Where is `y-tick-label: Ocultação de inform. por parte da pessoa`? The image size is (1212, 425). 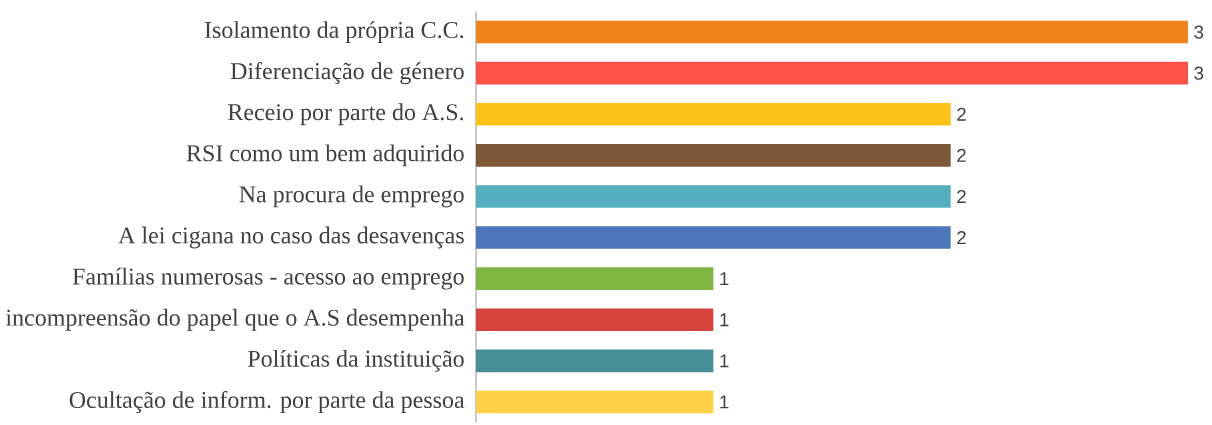 y-tick-label: Ocultação de inform. por parte da pessoa is located at coordinates (267, 401).